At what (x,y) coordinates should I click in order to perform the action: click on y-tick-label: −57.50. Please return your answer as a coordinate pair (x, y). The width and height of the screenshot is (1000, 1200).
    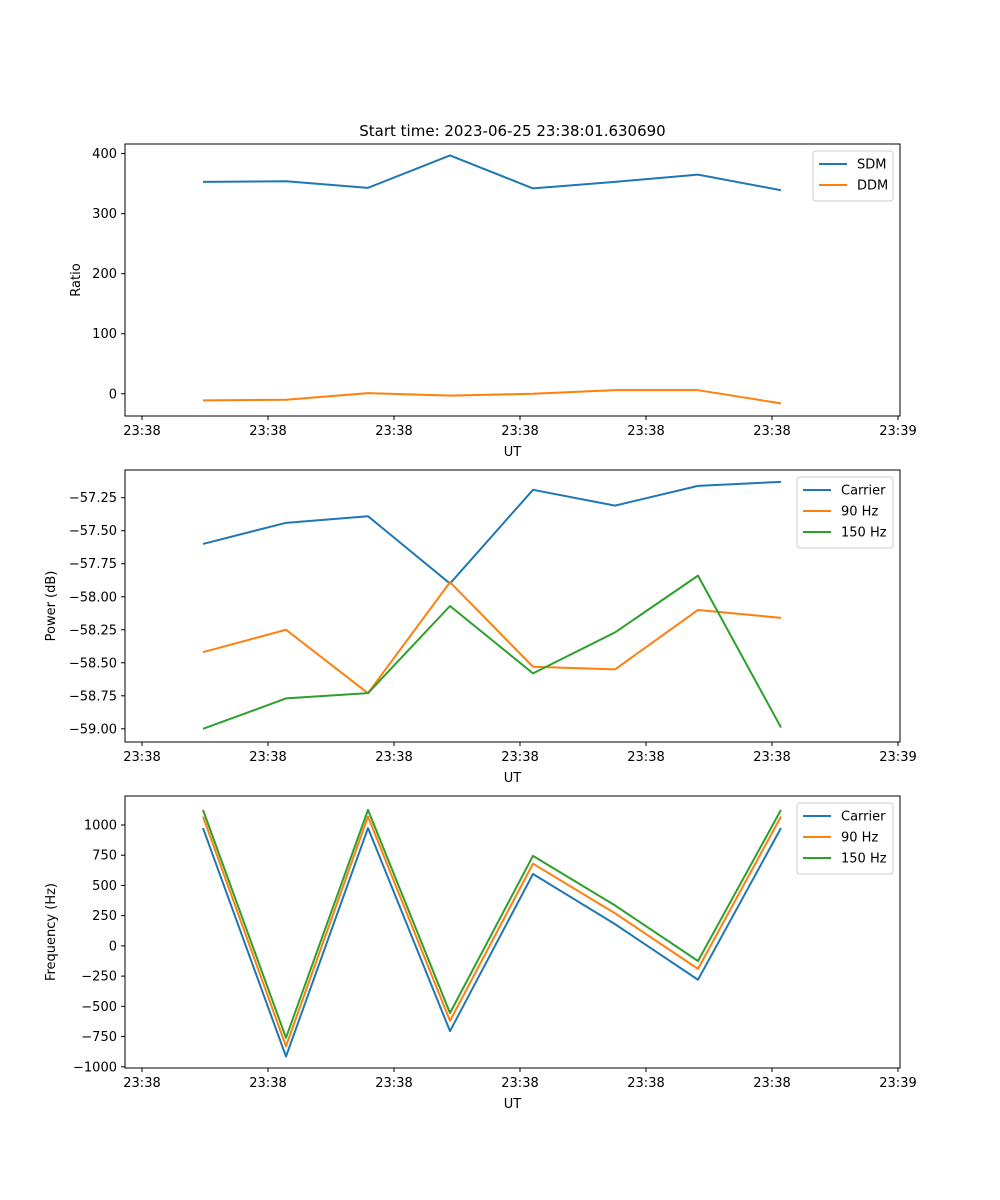
    Looking at the image, I should click on (93, 531).